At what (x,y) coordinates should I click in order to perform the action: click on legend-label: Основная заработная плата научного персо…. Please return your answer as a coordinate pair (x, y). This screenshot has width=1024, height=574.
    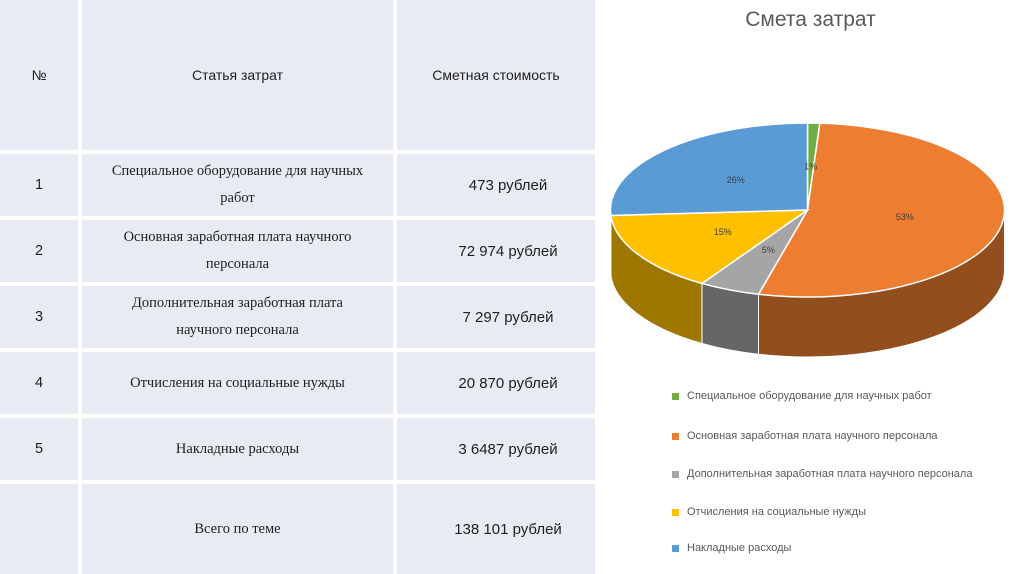
    Looking at the image, I should click on (812, 436).